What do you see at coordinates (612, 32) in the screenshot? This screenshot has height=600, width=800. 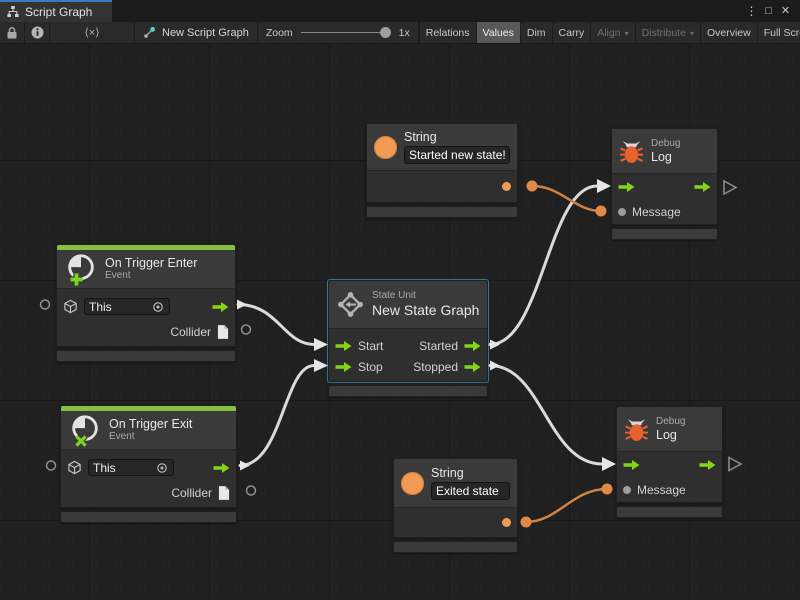 I see `align-button: Align ▾` at bounding box center [612, 32].